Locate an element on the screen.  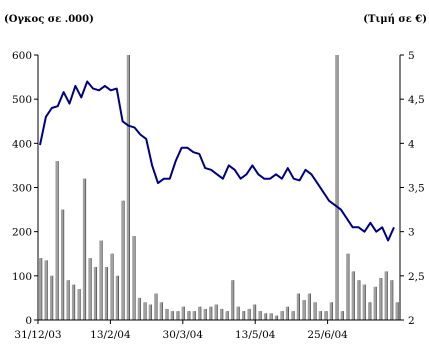
right-tick-label: 3,5 is located at coordinates (416, 189).